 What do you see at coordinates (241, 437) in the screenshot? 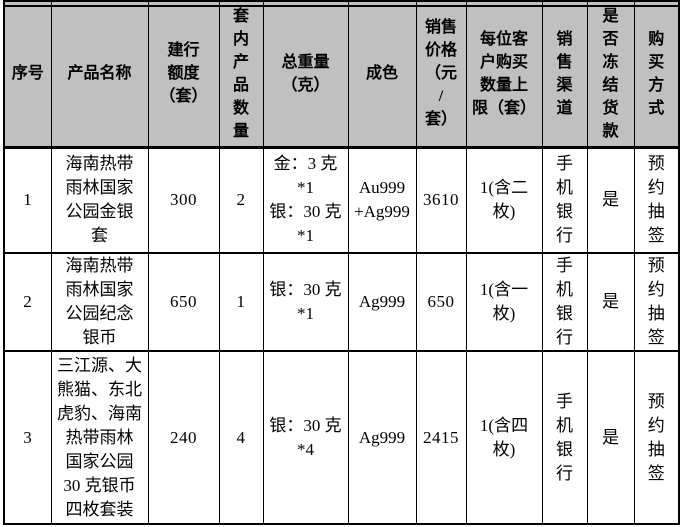
I see `cell-items-per-set: 4` at bounding box center [241, 437].